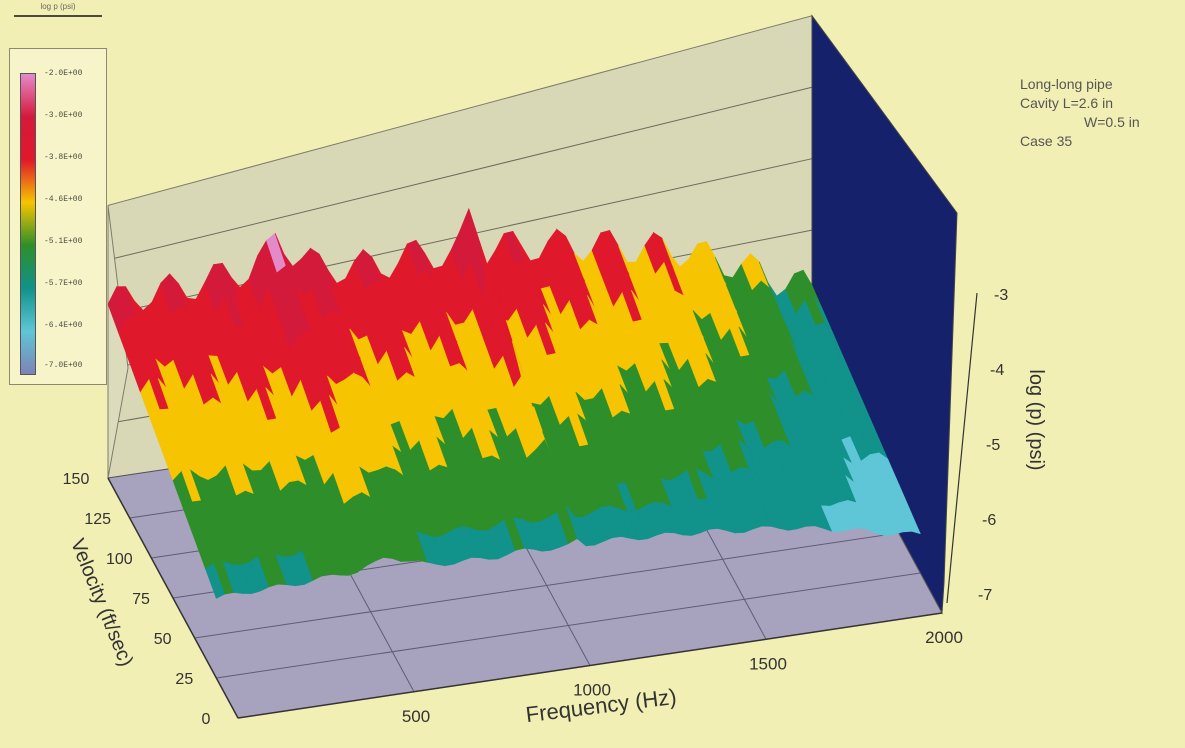 Image resolution: width=1185 pixels, height=748 pixels. Describe the element at coordinates (63, 157) in the screenshot. I see `legend-label: -3.8E+00` at that location.